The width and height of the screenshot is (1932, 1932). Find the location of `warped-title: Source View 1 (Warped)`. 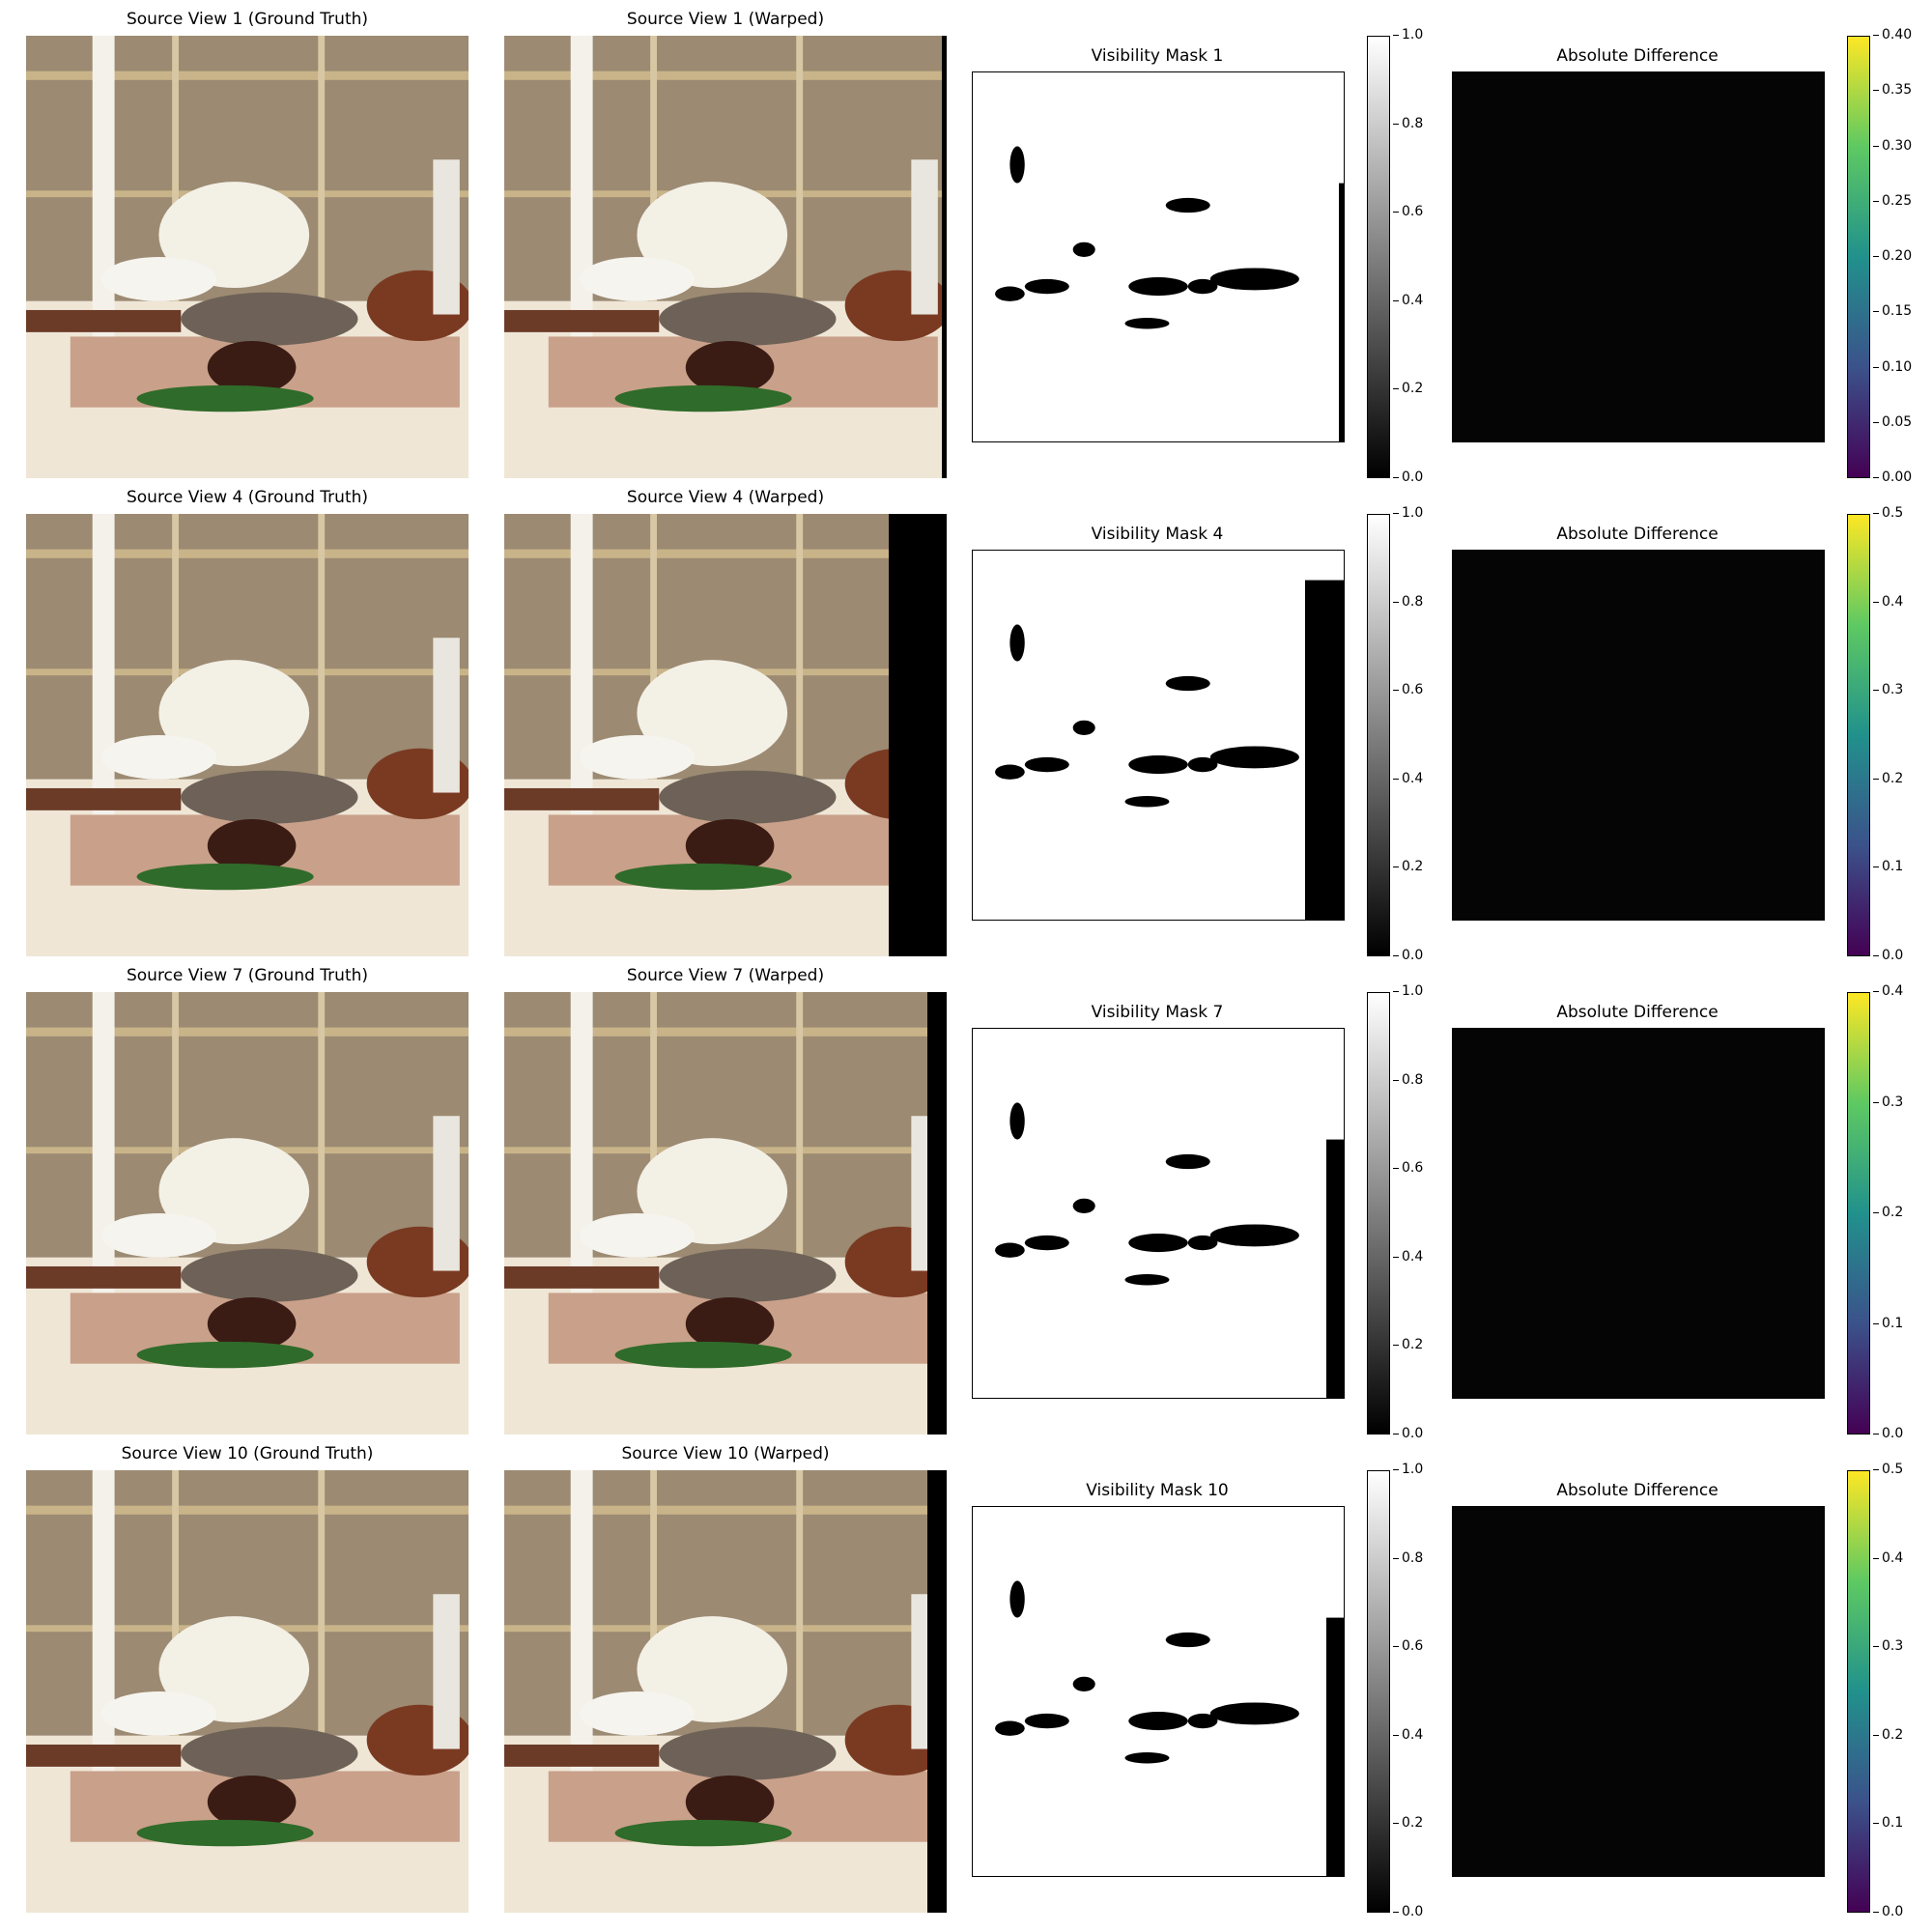

warped-title: Source View 1 (Warped) is located at coordinates (725, 19).